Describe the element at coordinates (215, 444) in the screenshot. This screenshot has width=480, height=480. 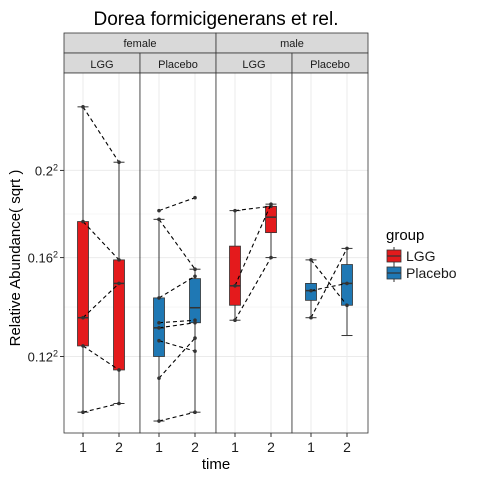
I see `x-axis: 1 2 1 2 1 2 1 2` at that location.